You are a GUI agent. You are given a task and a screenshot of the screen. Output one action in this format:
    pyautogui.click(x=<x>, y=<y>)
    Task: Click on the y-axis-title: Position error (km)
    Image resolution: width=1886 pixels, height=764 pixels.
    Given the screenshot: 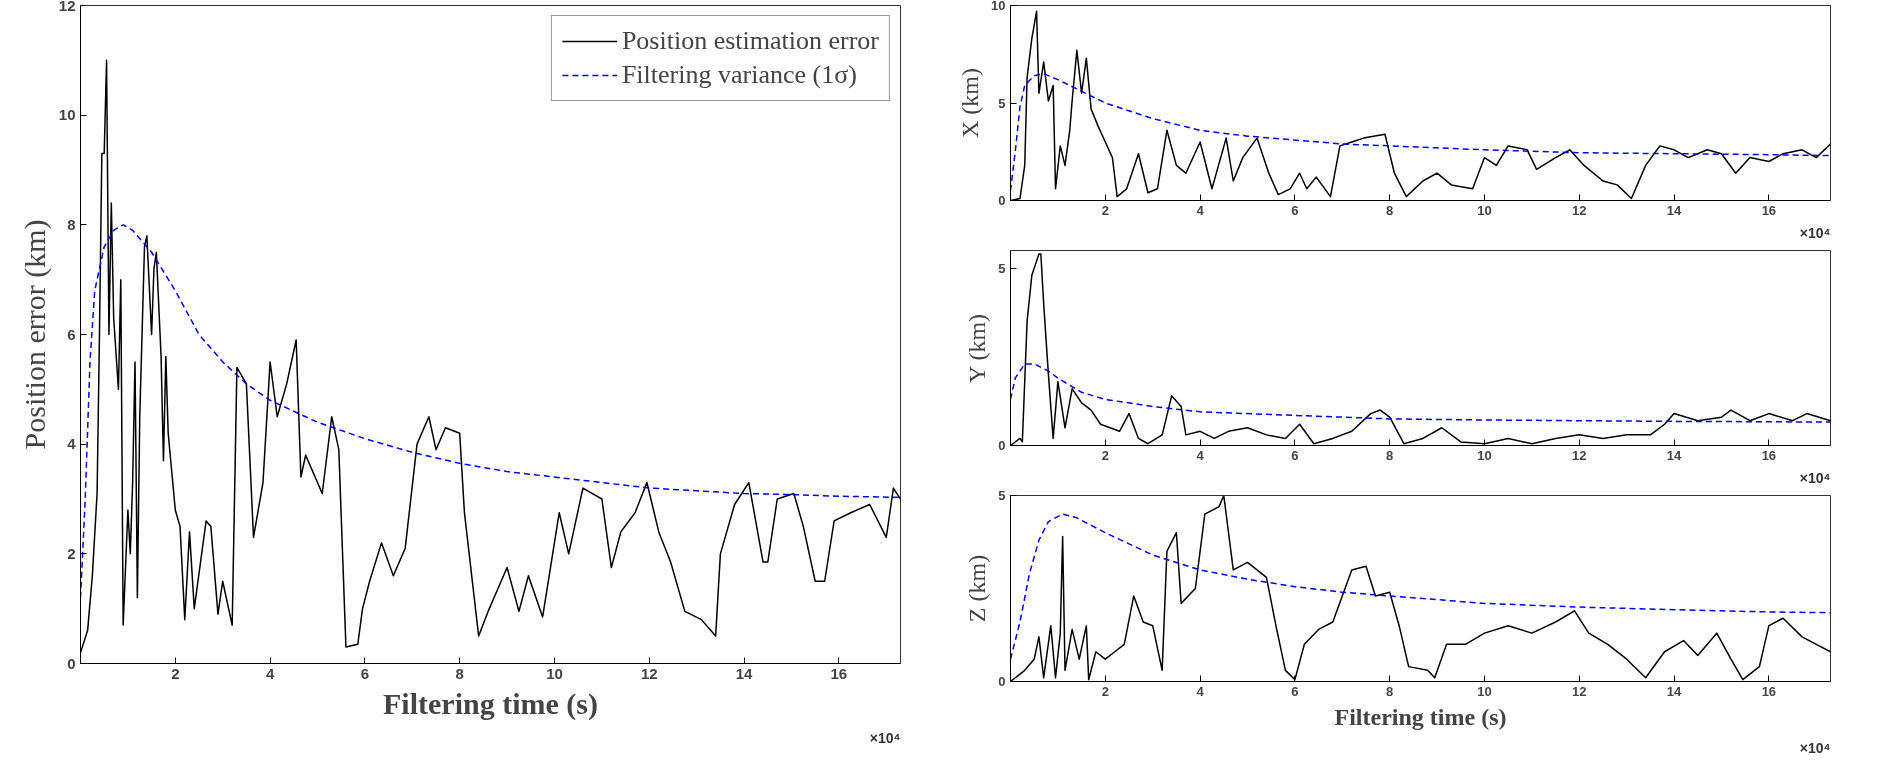 What is the action you would take?
    pyautogui.click(x=34, y=334)
    